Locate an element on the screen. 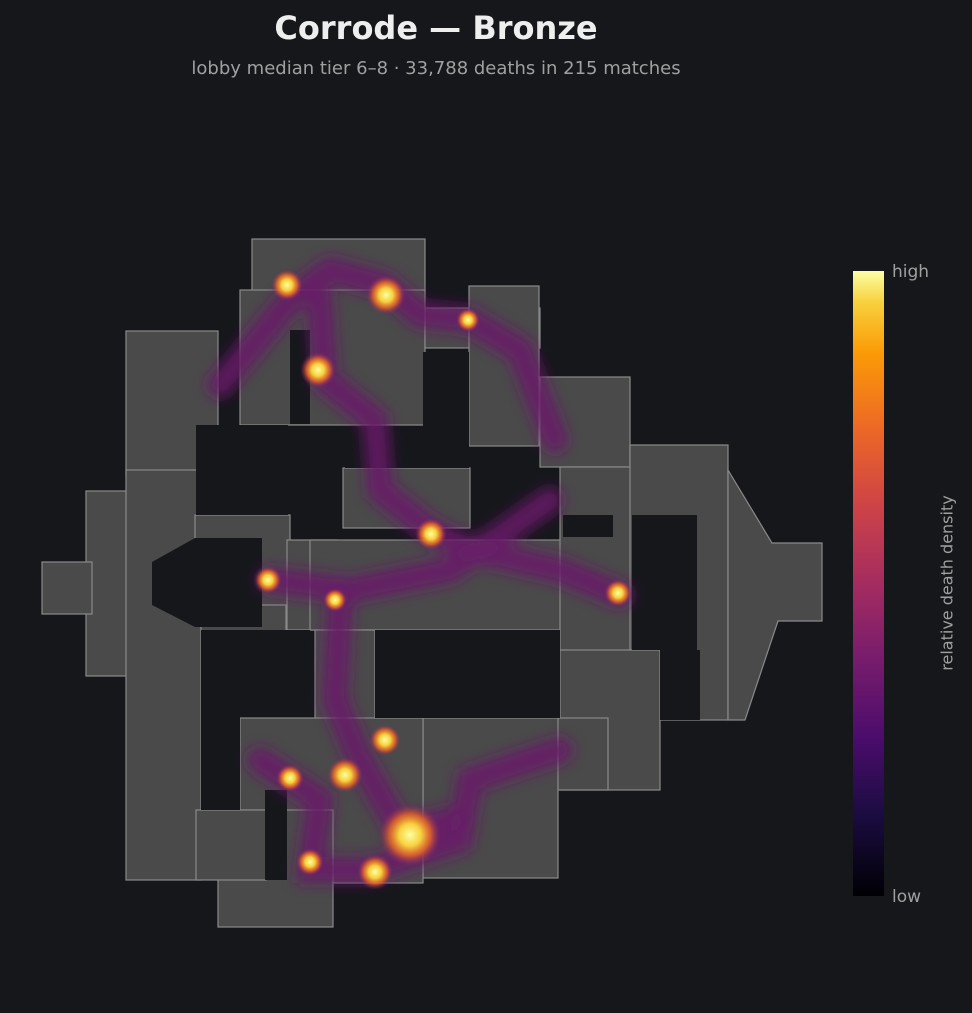  colorbar-label: relative death density is located at coordinates (947, 582).